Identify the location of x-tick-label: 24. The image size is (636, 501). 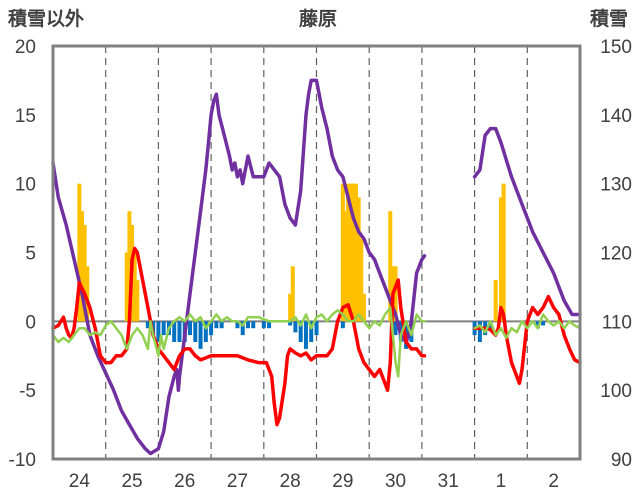
(80, 481).